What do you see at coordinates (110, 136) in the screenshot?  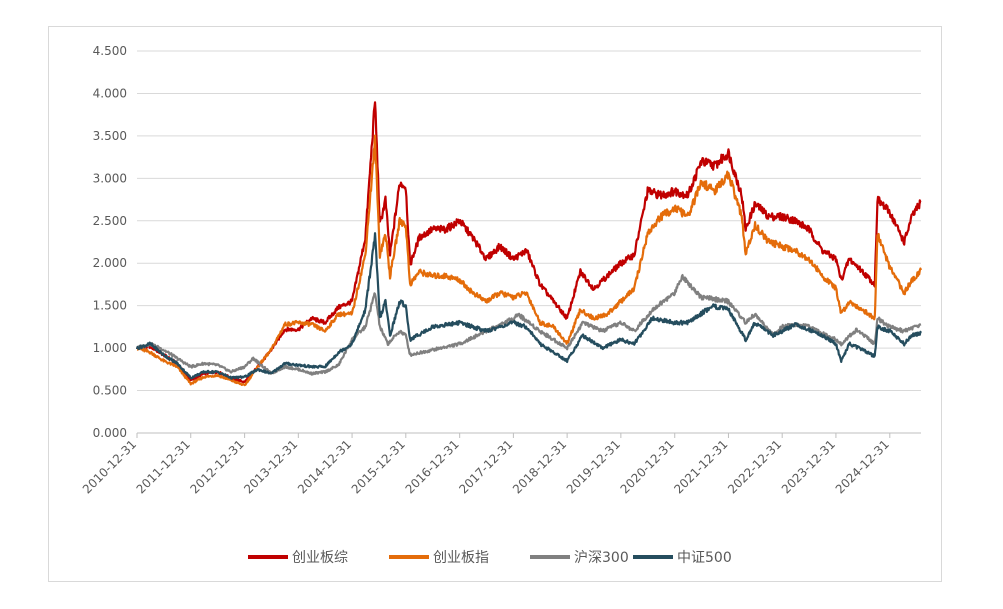 I see `y-tick-label: 3.500` at bounding box center [110, 136].